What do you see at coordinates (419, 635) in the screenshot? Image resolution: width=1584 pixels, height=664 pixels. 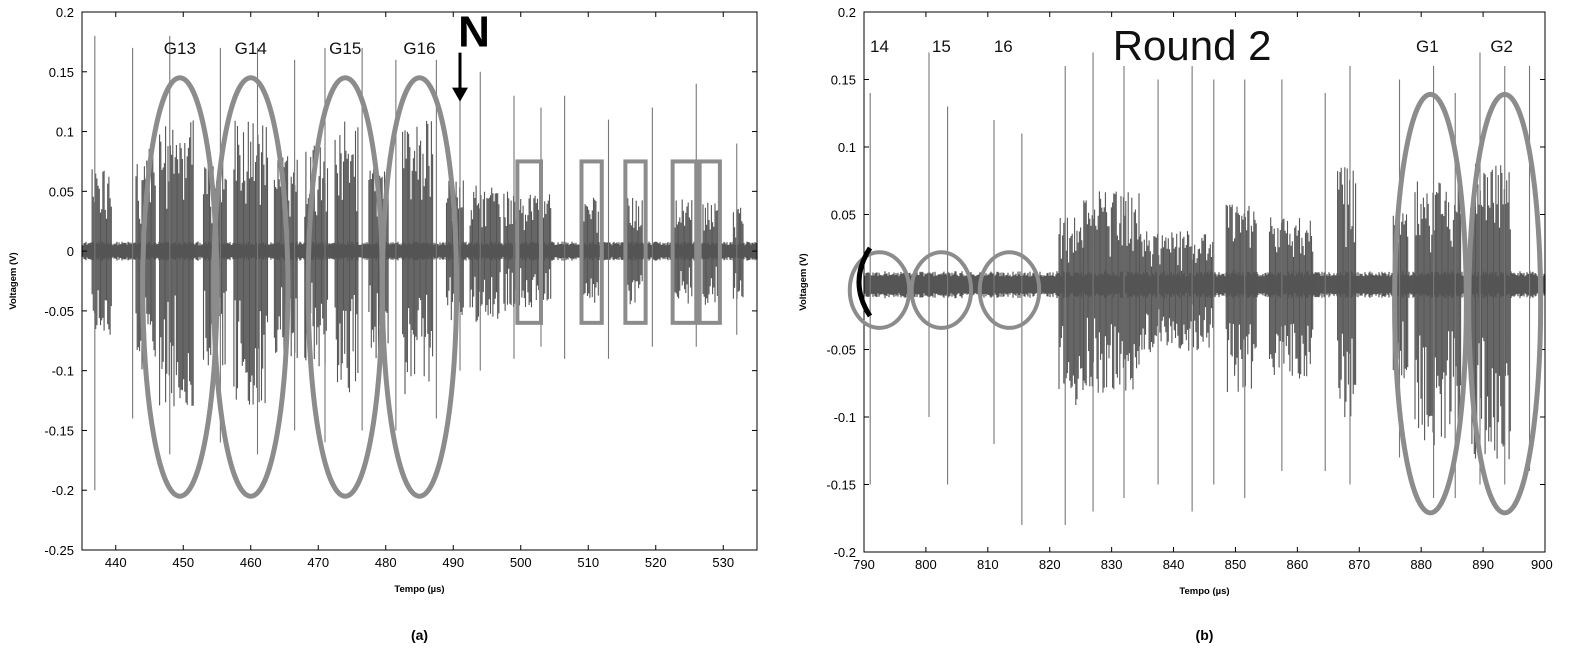 I see `panel-label: (a)` at bounding box center [419, 635].